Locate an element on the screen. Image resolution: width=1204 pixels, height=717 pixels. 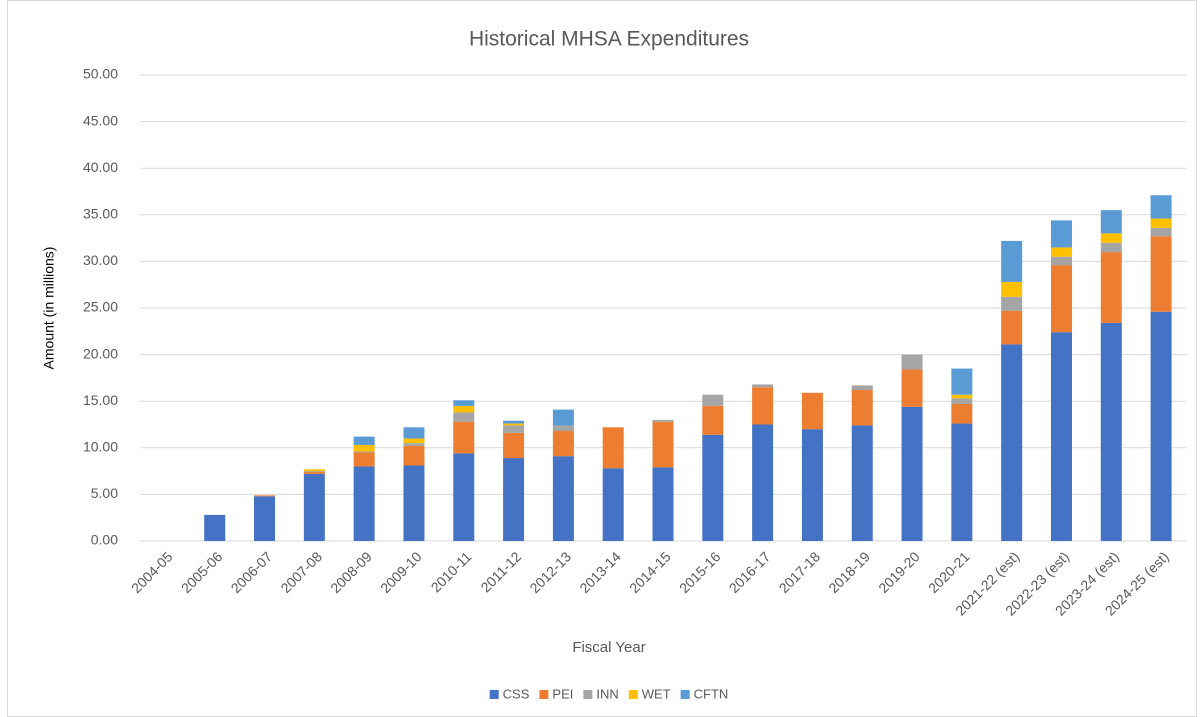
y-tick-label: 50.00 is located at coordinates (100, 74).